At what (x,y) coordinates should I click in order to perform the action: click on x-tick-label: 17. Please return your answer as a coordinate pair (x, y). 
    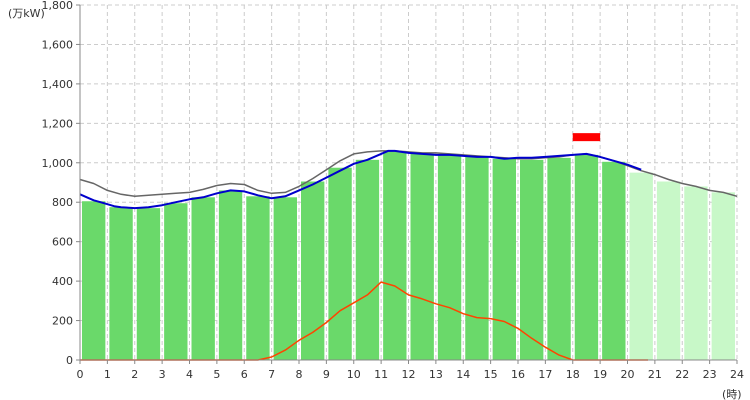
    Looking at the image, I should click on (545, 374).